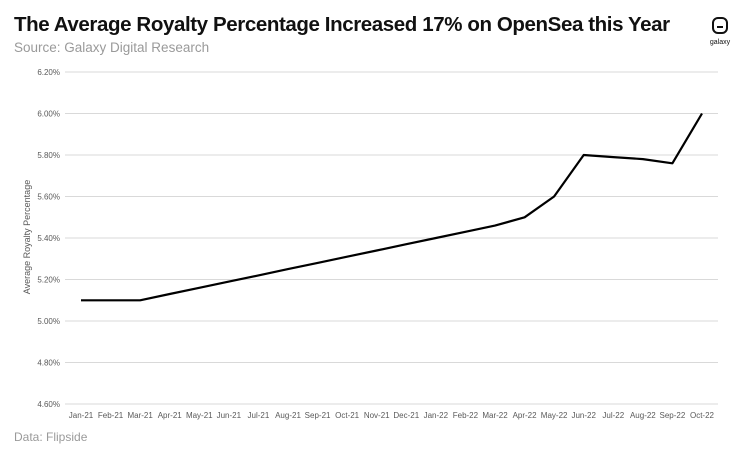  What do you see at coordinates (48, 321) in the screenshot?
I see `y-tick-label: 5.00%` at bounding box center [48, 321].